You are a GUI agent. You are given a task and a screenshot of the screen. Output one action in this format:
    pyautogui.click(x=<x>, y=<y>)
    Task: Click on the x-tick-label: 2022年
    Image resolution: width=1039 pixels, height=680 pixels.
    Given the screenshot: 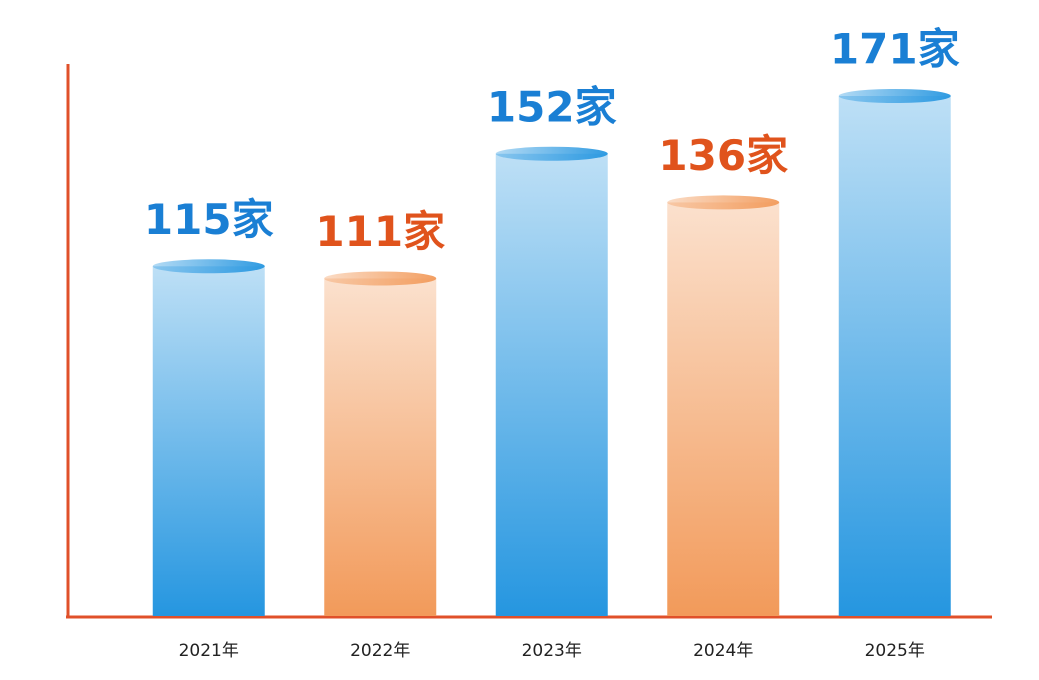 What is the action you would take?
    pyautogui.click(x=380, y=651)
    